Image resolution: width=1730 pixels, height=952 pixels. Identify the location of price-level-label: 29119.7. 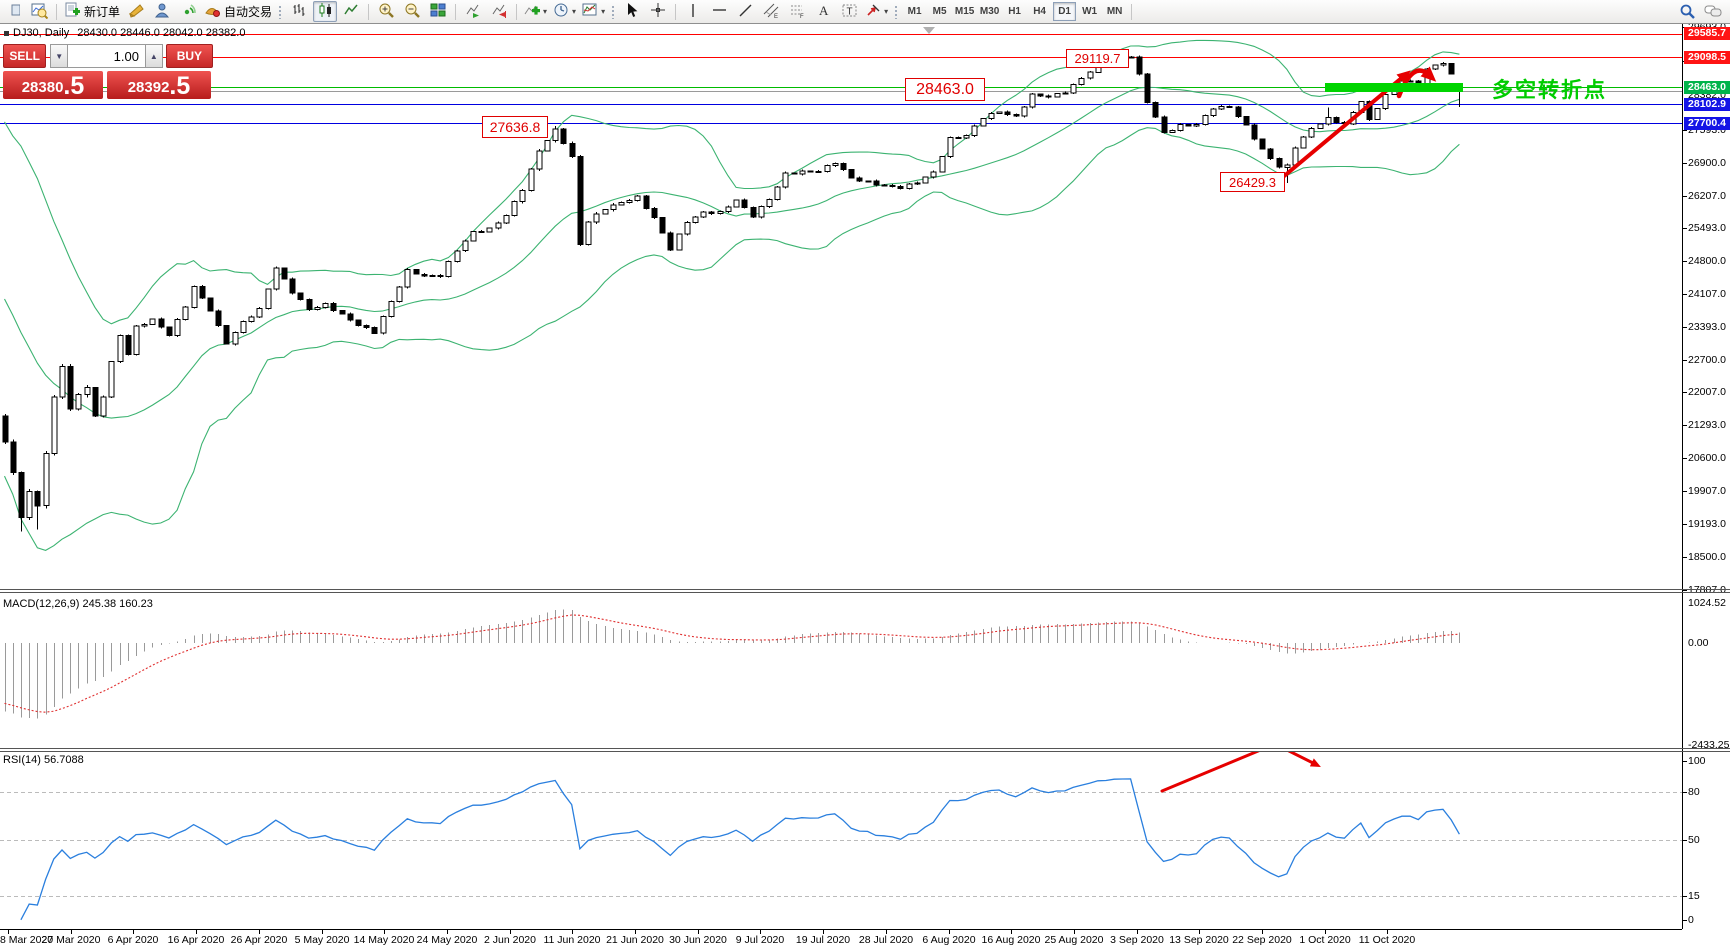
(1097, 58).